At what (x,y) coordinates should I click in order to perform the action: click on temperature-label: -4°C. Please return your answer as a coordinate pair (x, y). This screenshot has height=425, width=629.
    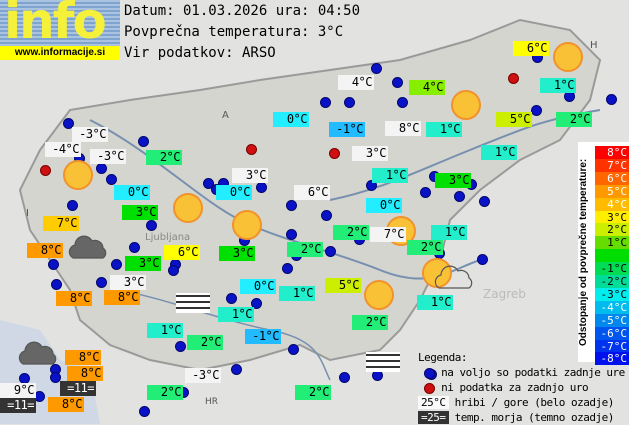
    Looking at the image, I should click on (63, 149).